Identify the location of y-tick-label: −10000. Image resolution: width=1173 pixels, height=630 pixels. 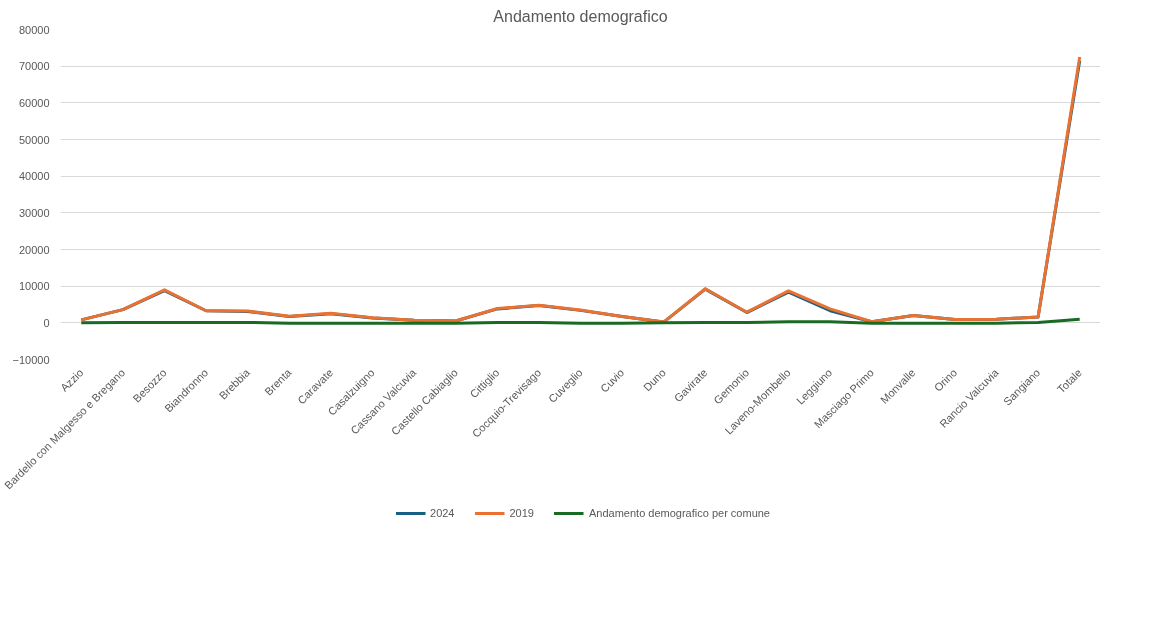
(31, 359).